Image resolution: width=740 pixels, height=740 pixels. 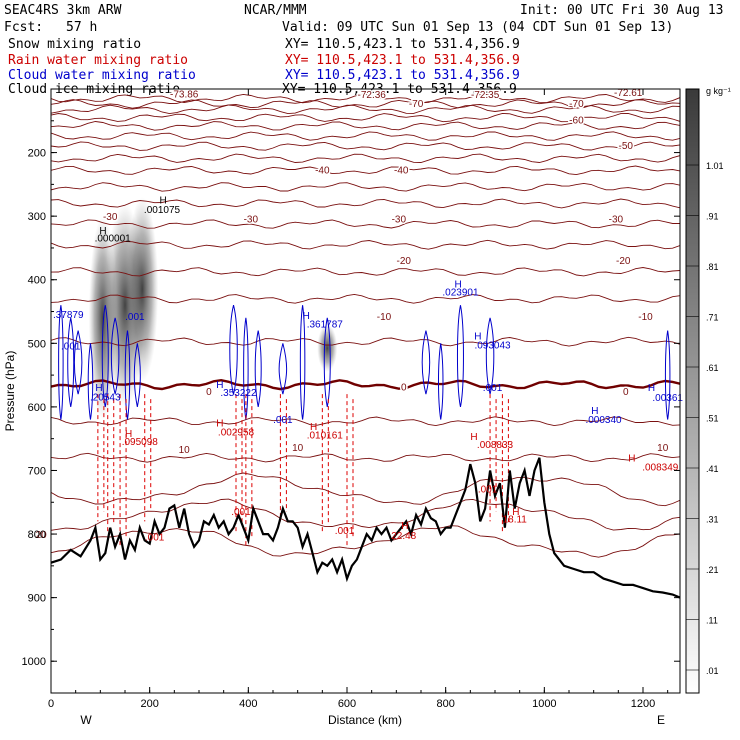 I want to click on high-marker-6: H, so click(x=98, y=388).